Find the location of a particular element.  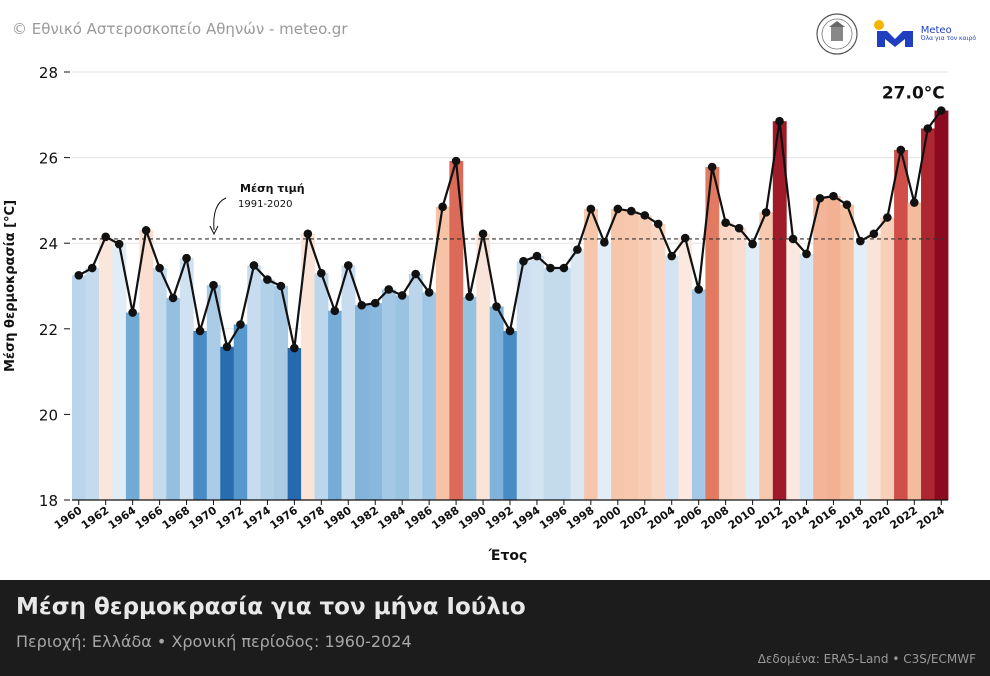

x-tick-label-1998: 1998 is located at coordinates (580, 518).